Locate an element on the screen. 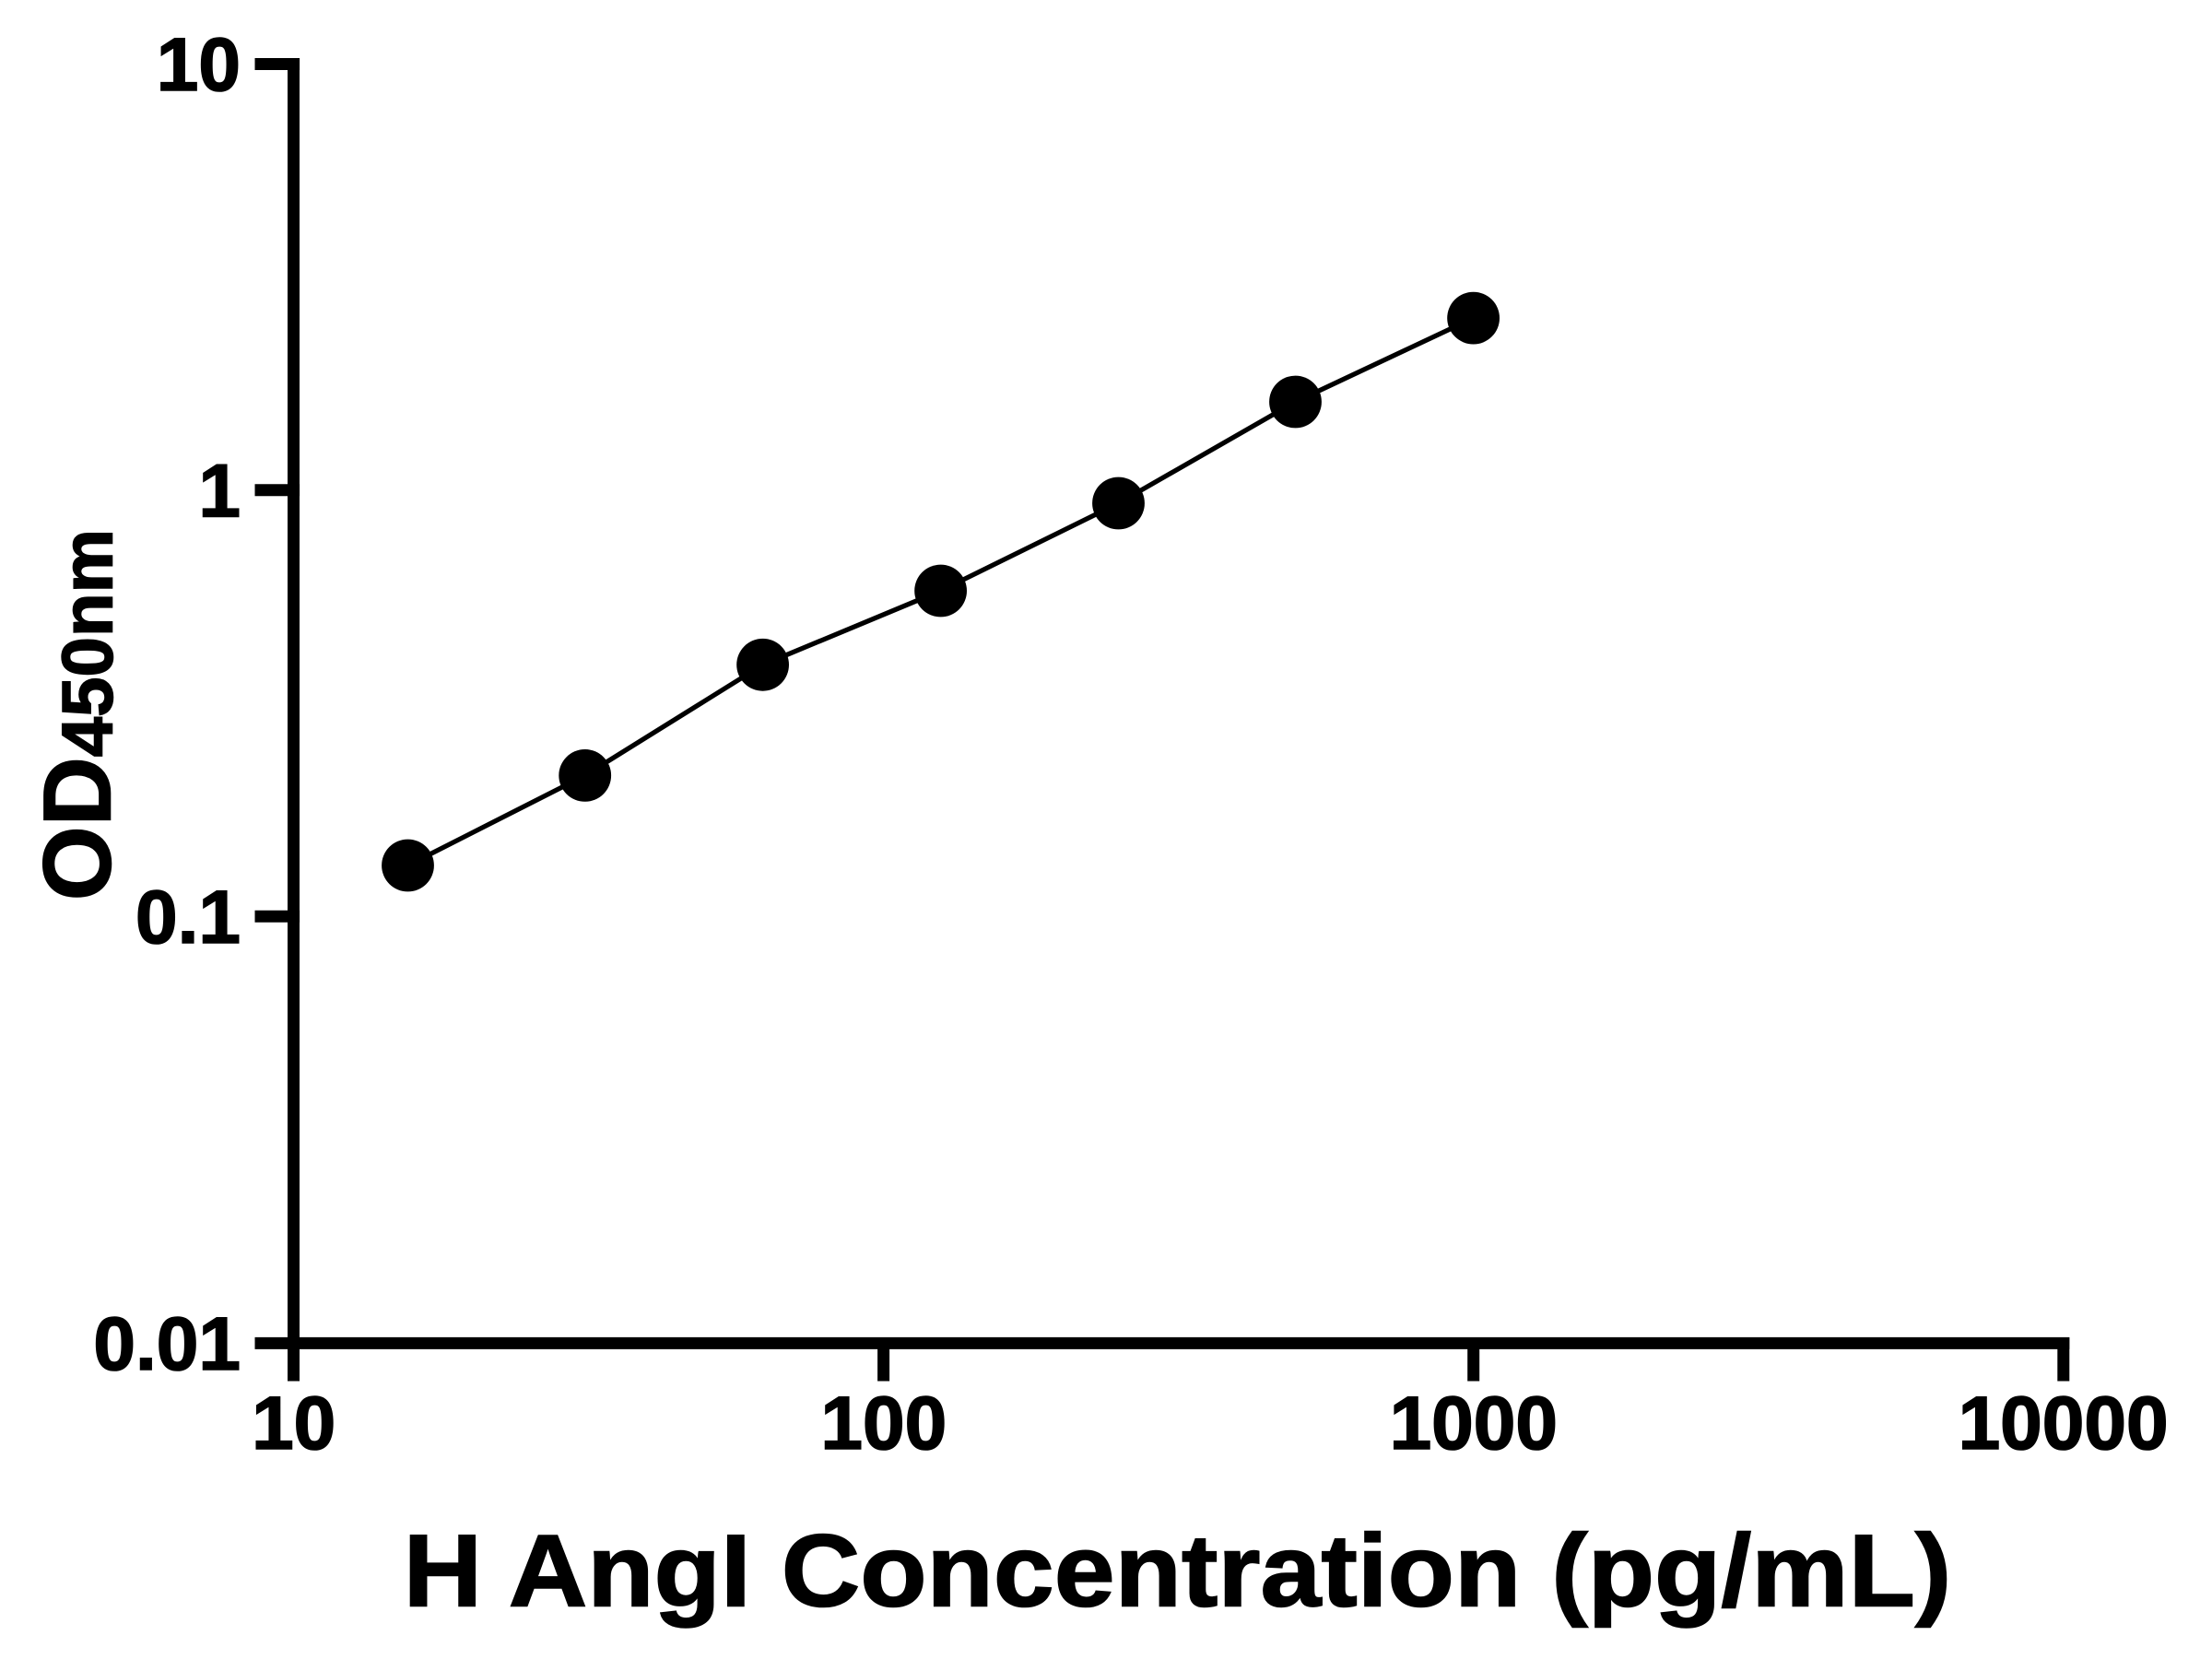 Image resolution: width=2212 pixels, height=1659 pixels. svg-text: 0.01 is located at coordinates (167, 1344).